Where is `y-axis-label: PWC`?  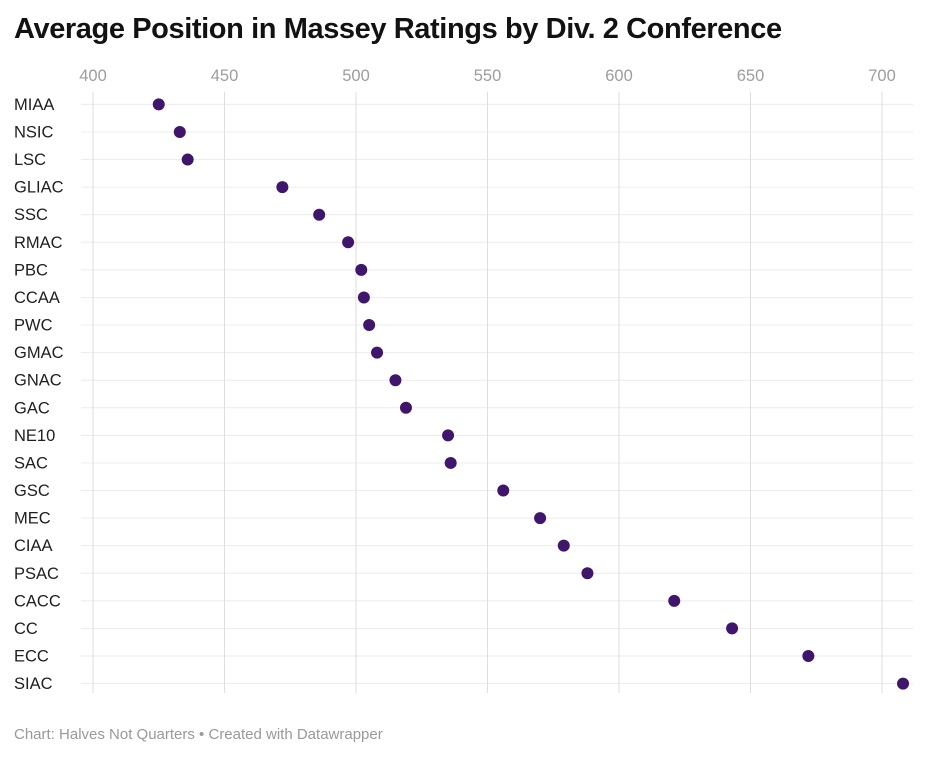
y-axis-label: PWC is located at coordinates (33, 326).